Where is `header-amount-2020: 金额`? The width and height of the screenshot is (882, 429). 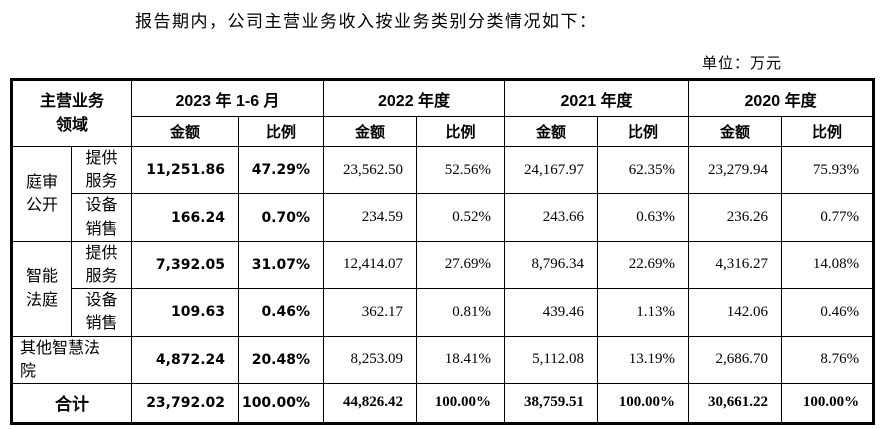 header-amount-2020: 金额 is located at coordinates (735, 131).